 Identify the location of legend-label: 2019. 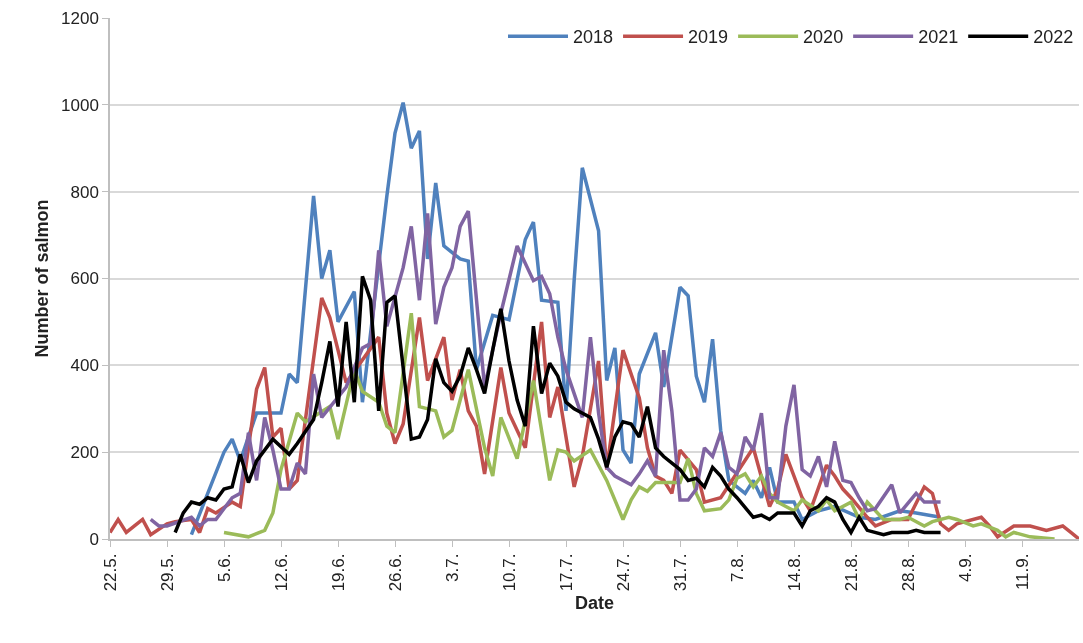
(708, 37).